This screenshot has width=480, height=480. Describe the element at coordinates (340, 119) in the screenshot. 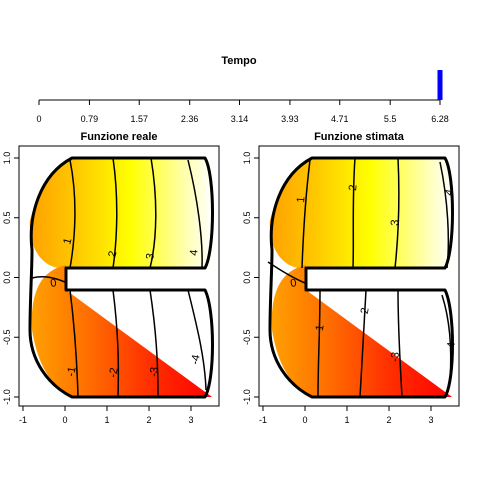

I see `slider-tick-label: 4.71` at that location.